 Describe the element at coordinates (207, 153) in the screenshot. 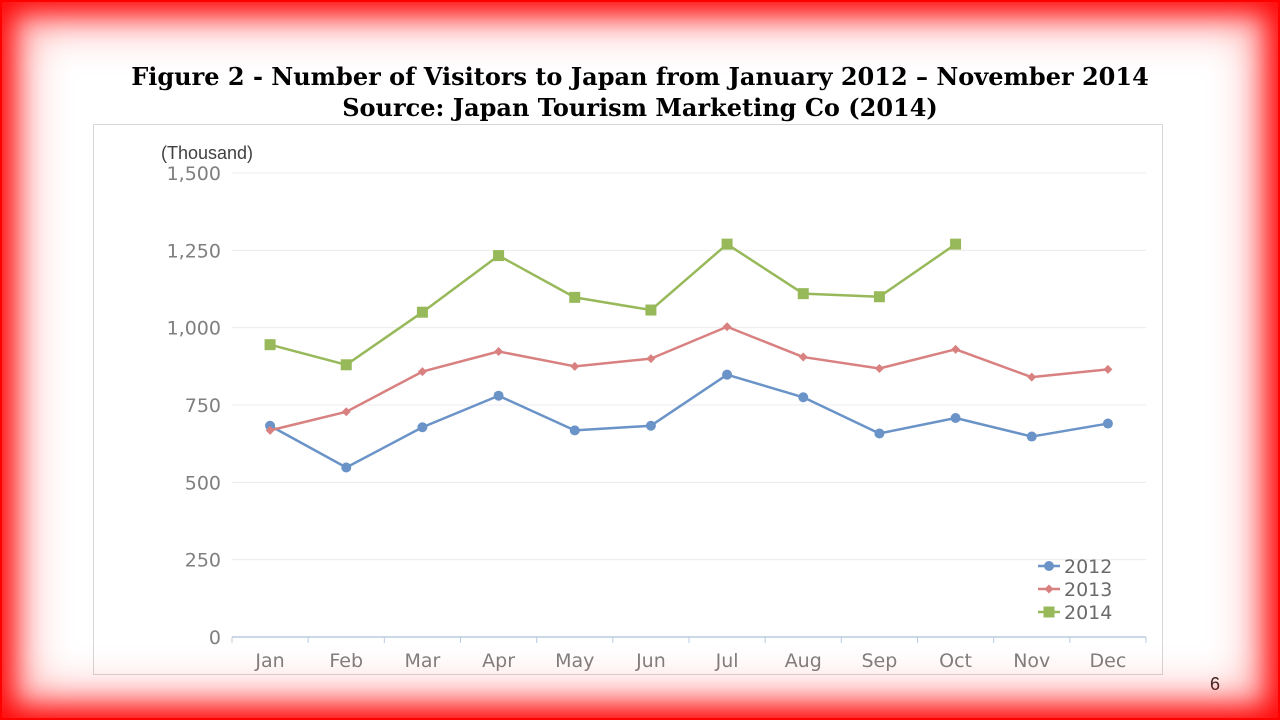

I see `y-axis-unit-label: (Thousand)` at that location.